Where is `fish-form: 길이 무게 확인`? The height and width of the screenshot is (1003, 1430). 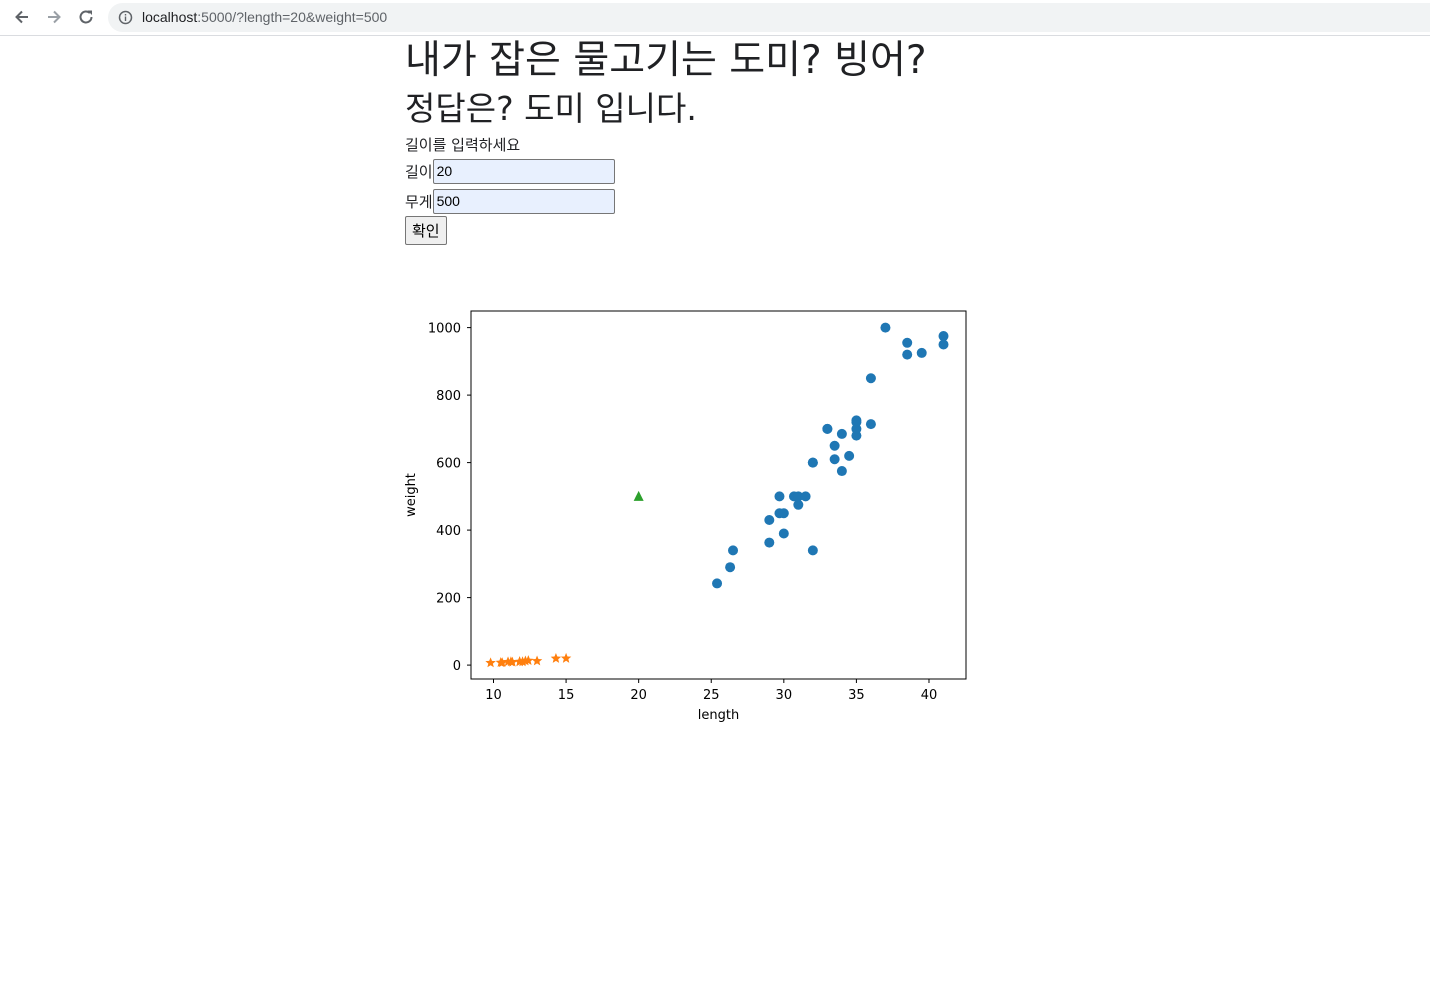 fish-form: 길이 무게 확인 is located at coordinates (666, 200).